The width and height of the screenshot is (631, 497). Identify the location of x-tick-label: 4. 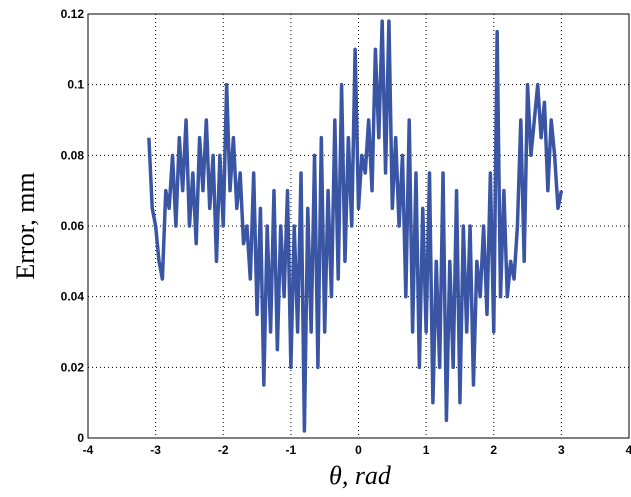
(628, 450).